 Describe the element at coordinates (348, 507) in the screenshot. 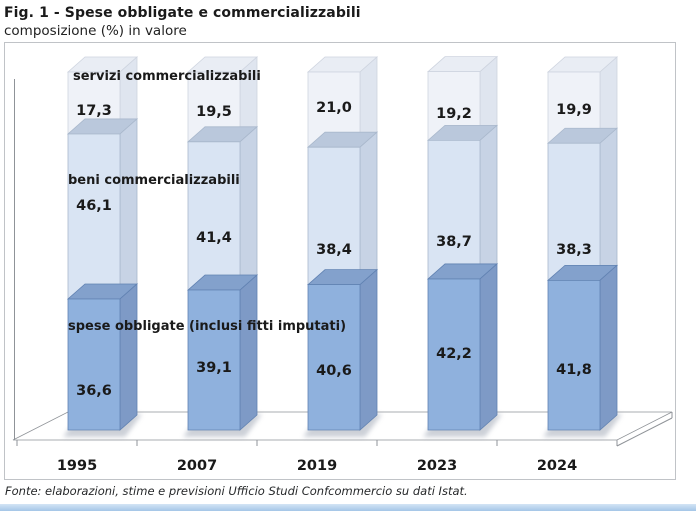

I see `bottom-strip` at that location.